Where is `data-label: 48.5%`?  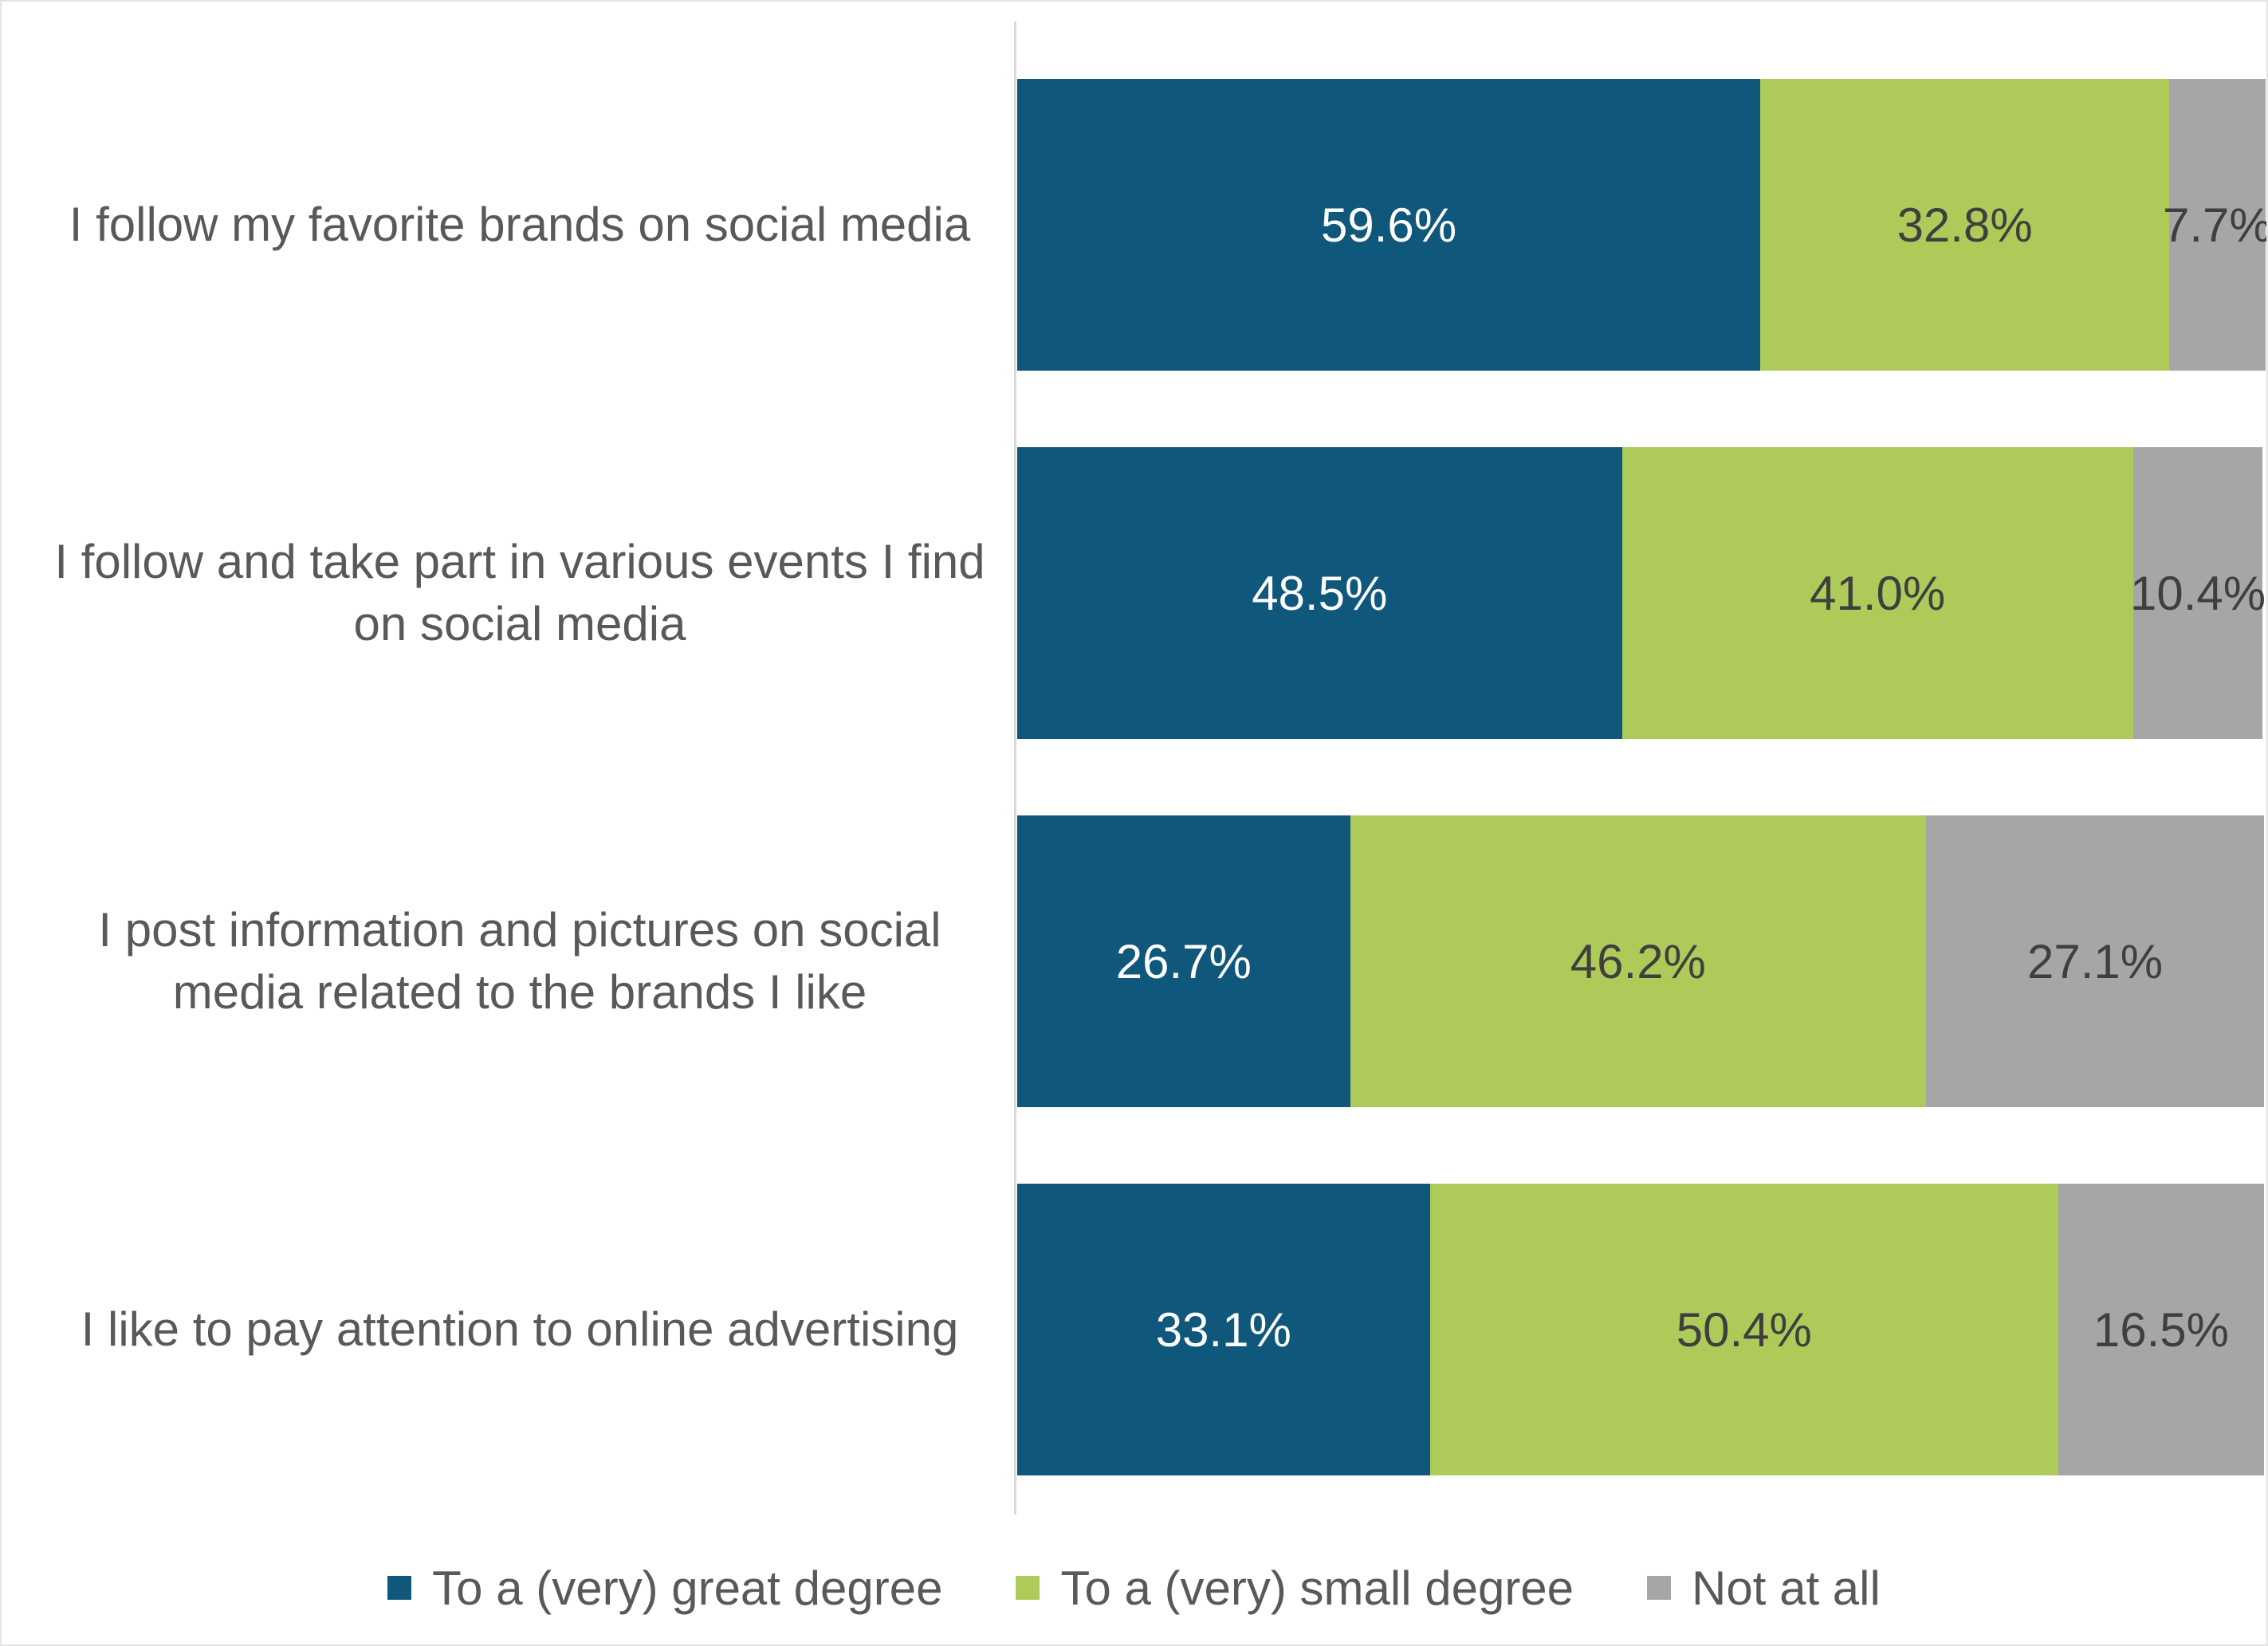 data-label: 48.5% is located at coordinates (1320, 593).